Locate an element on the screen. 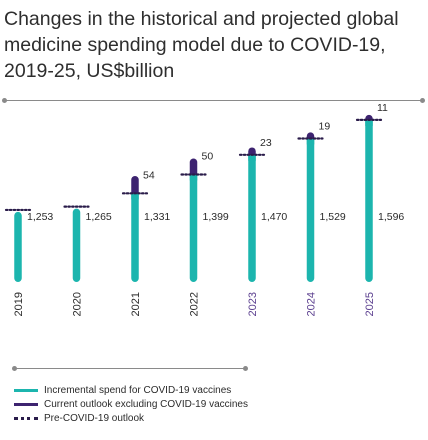 The height and width of the screenshot is (440, 428). cap-value-label-2022: 50 is located at coordinates (208, 156).